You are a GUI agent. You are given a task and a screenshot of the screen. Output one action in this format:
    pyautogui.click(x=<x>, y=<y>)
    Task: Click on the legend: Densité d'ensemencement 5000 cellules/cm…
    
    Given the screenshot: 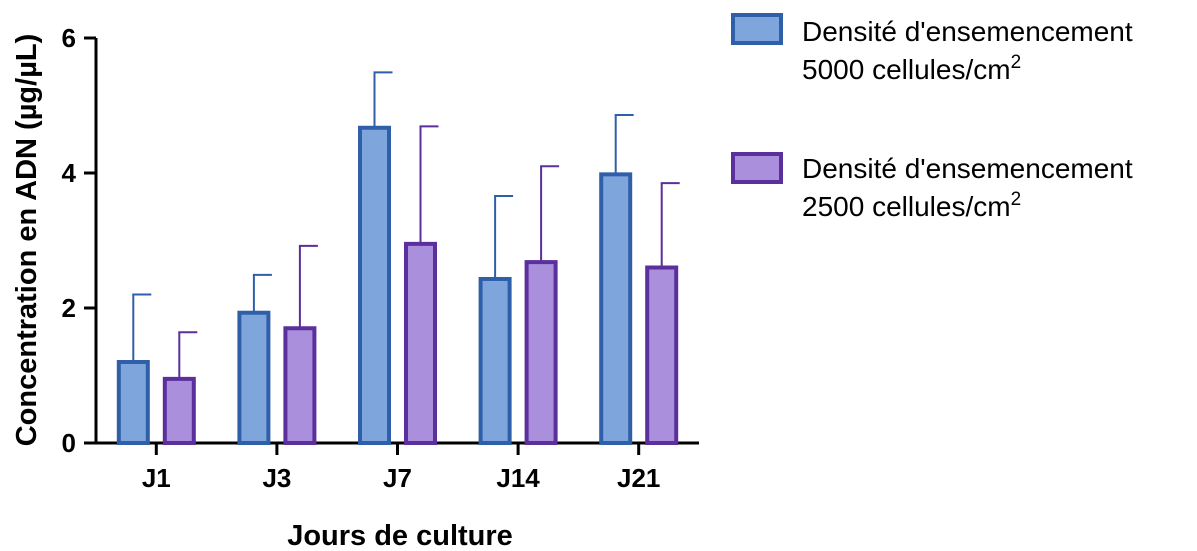 What is the action you would take?
    pyautogui.click(x=932, y=117)
    